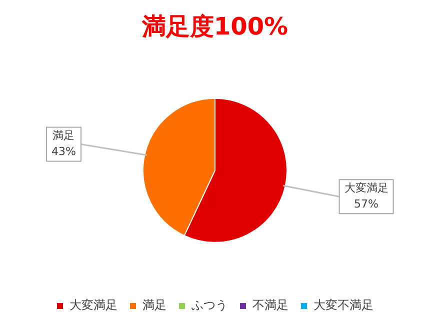  Describe the element at coordinates (209, 305) in the screenshot. I see `legend-label: ふつう` at that location.